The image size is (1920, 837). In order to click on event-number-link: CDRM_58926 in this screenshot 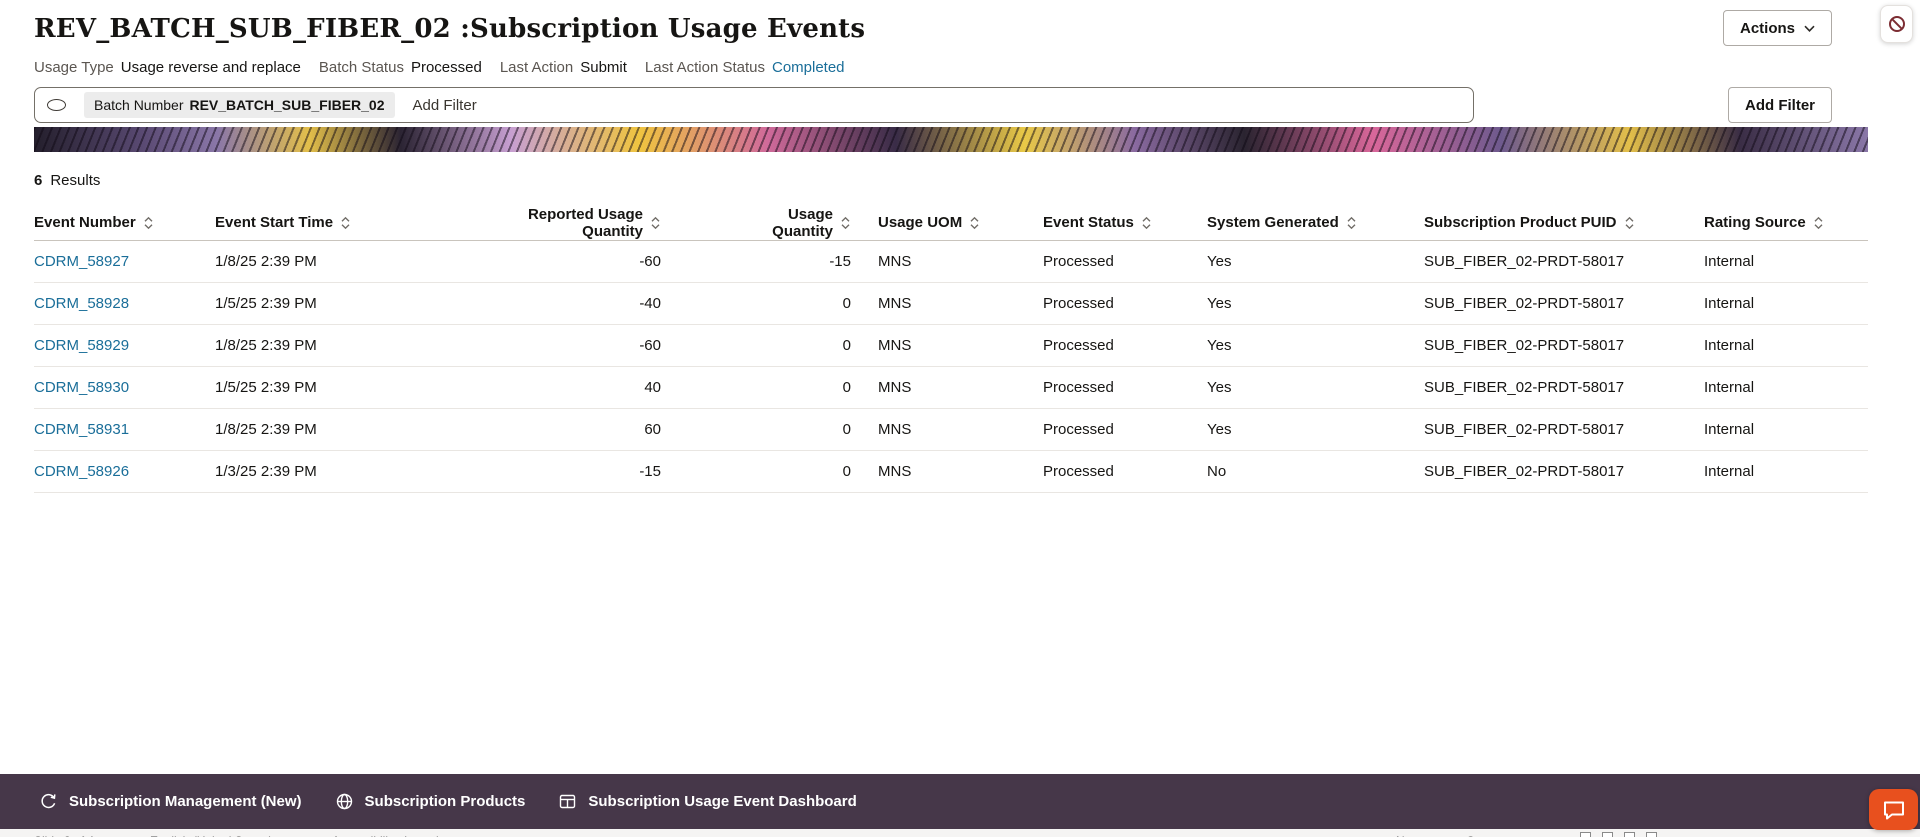, I will do `click(82, 471)`.